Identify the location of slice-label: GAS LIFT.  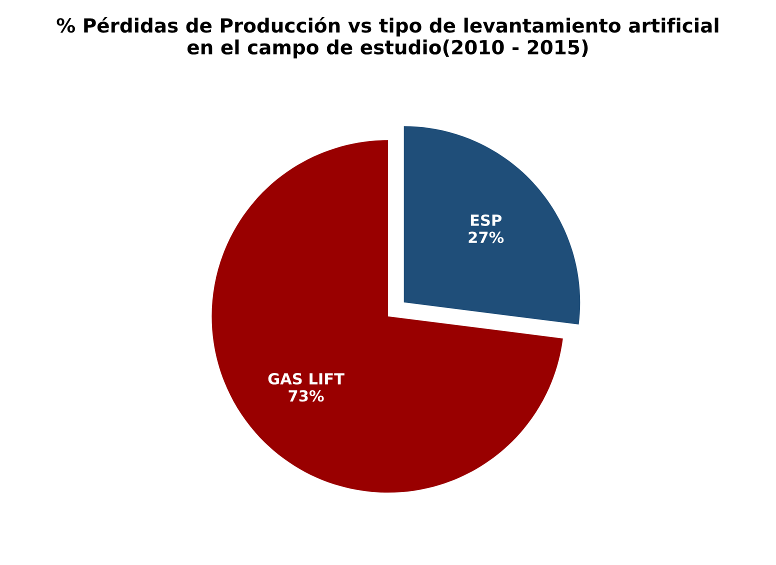
(306, 379).